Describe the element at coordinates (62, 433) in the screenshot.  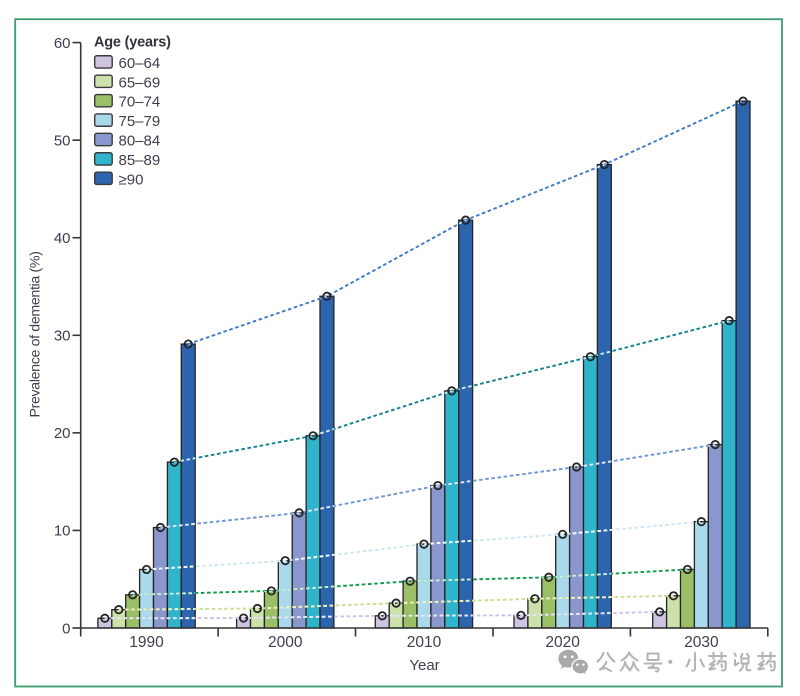
I see `svg-text: 20` at that location.